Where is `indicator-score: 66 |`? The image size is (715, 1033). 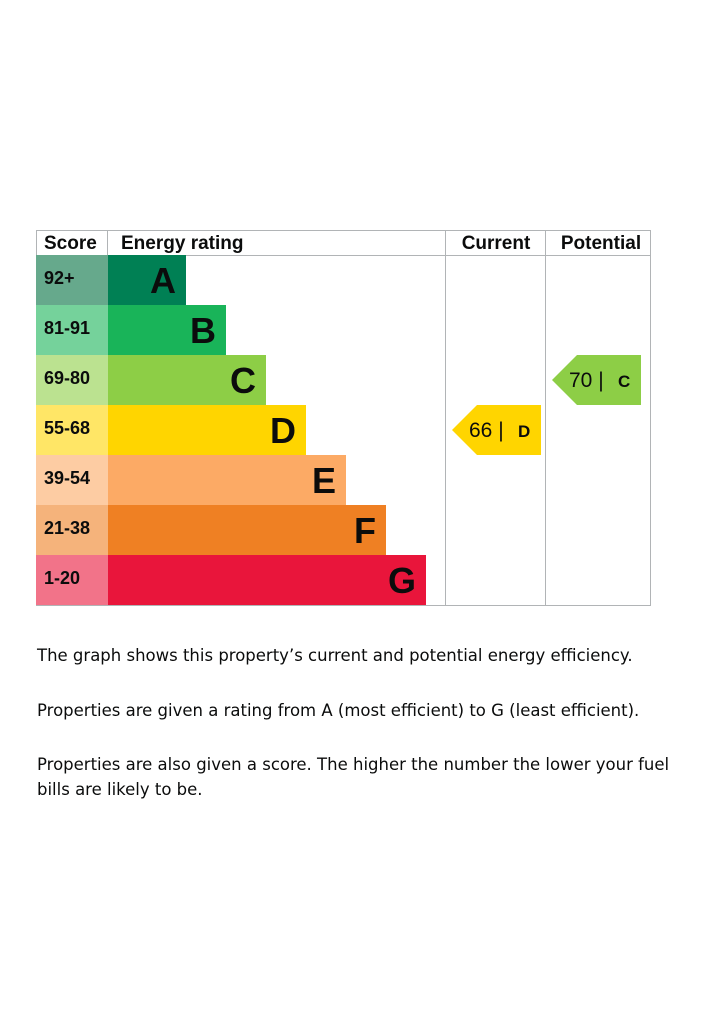 indicator-score: 66 | is located at coordinates (486, 430).